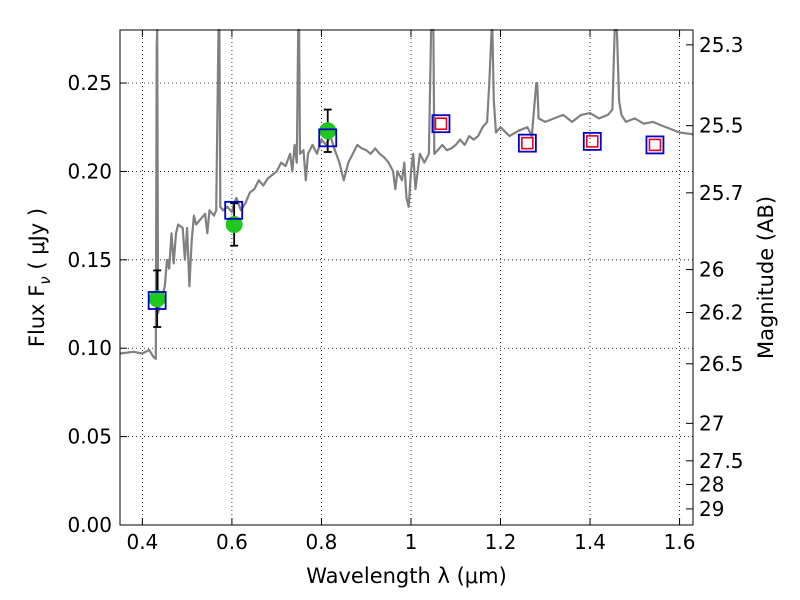 Image resolution: width=800 pixels, height=600 pixels. I want to click on y-tick-label: 0.05, so click(89, 437).